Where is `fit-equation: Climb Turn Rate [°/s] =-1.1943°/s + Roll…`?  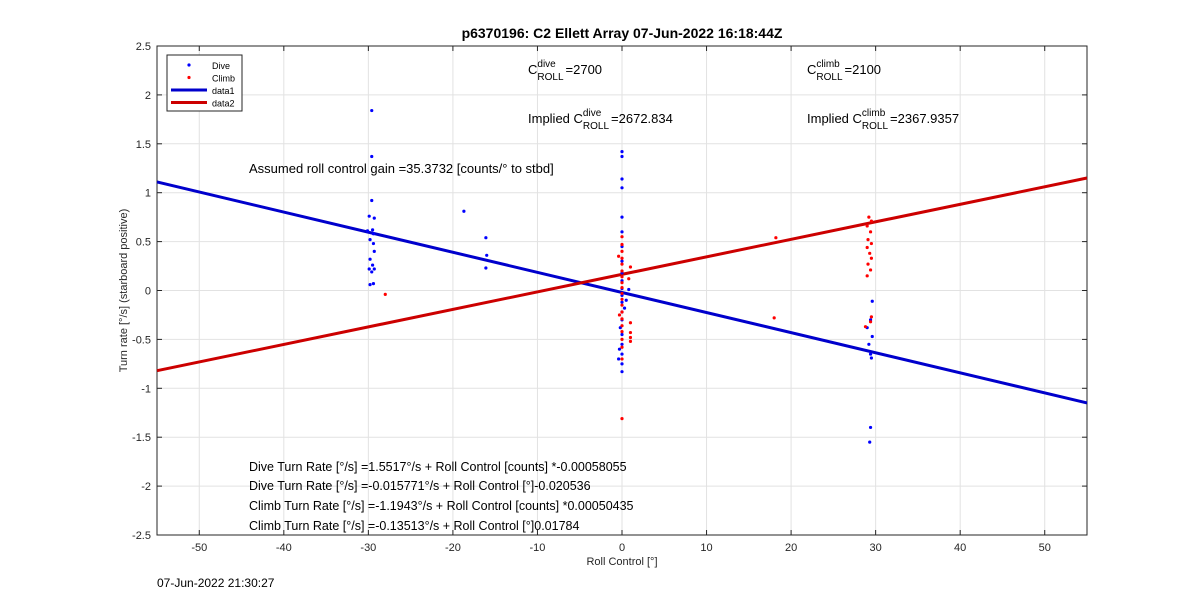 fit-equation: Climb Turn Rate [°/s] =-1.1943°/s + Roll… is located at coordinates (441, 506).